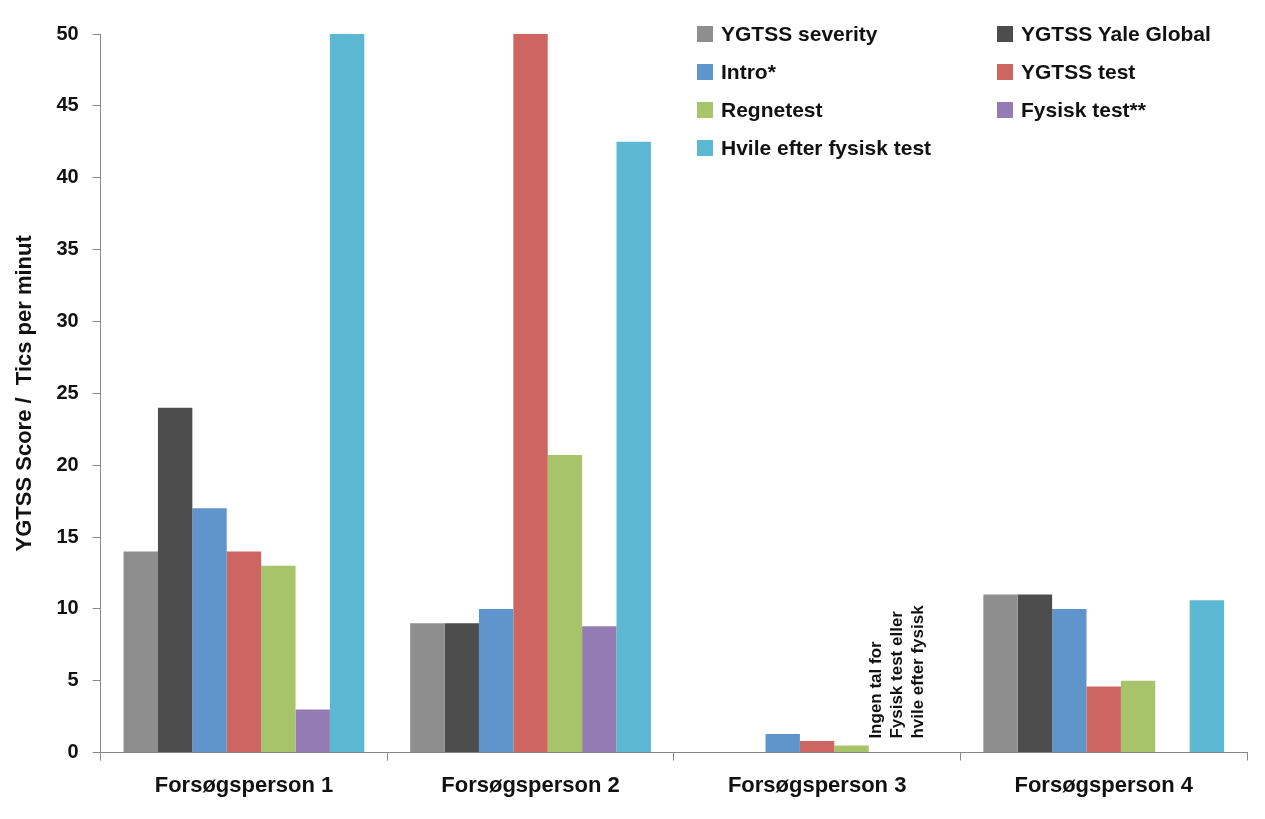 The height and width of the screenshot is (819, 1265). Describe the element at coordinates (748, 72) in the screenshot. I see `legend-label: Intro*` at that location.